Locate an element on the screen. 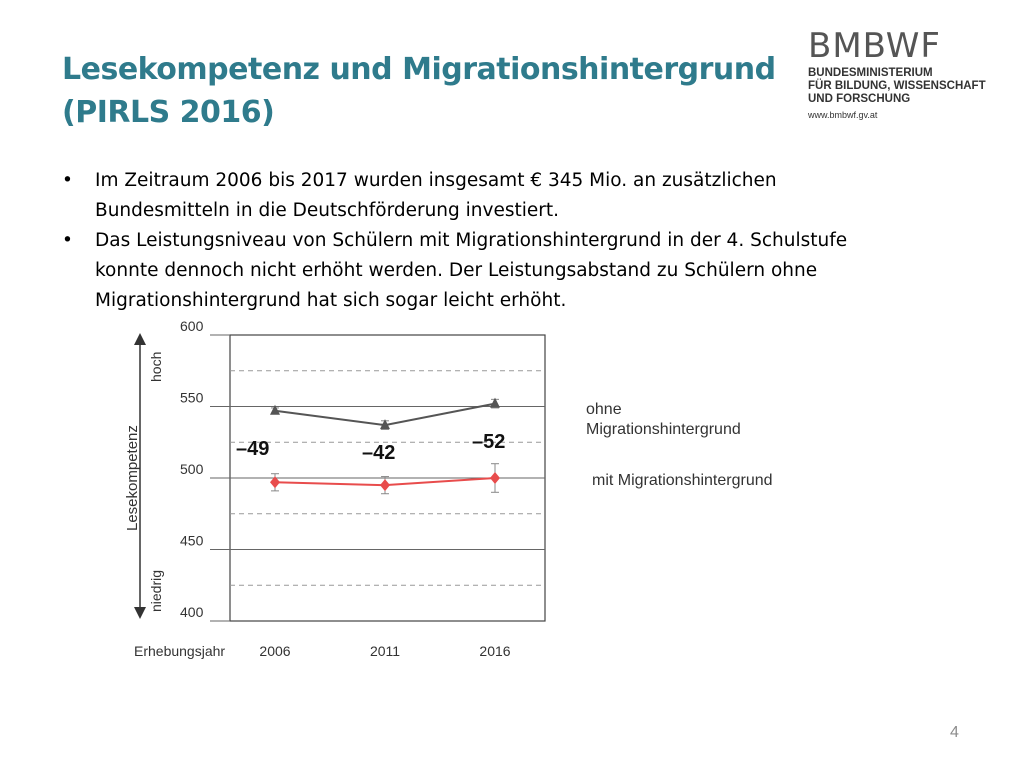 This screenshot has width=1024, height=768. logo-wordmark: BMBWF is located at coordinates (874, 46).